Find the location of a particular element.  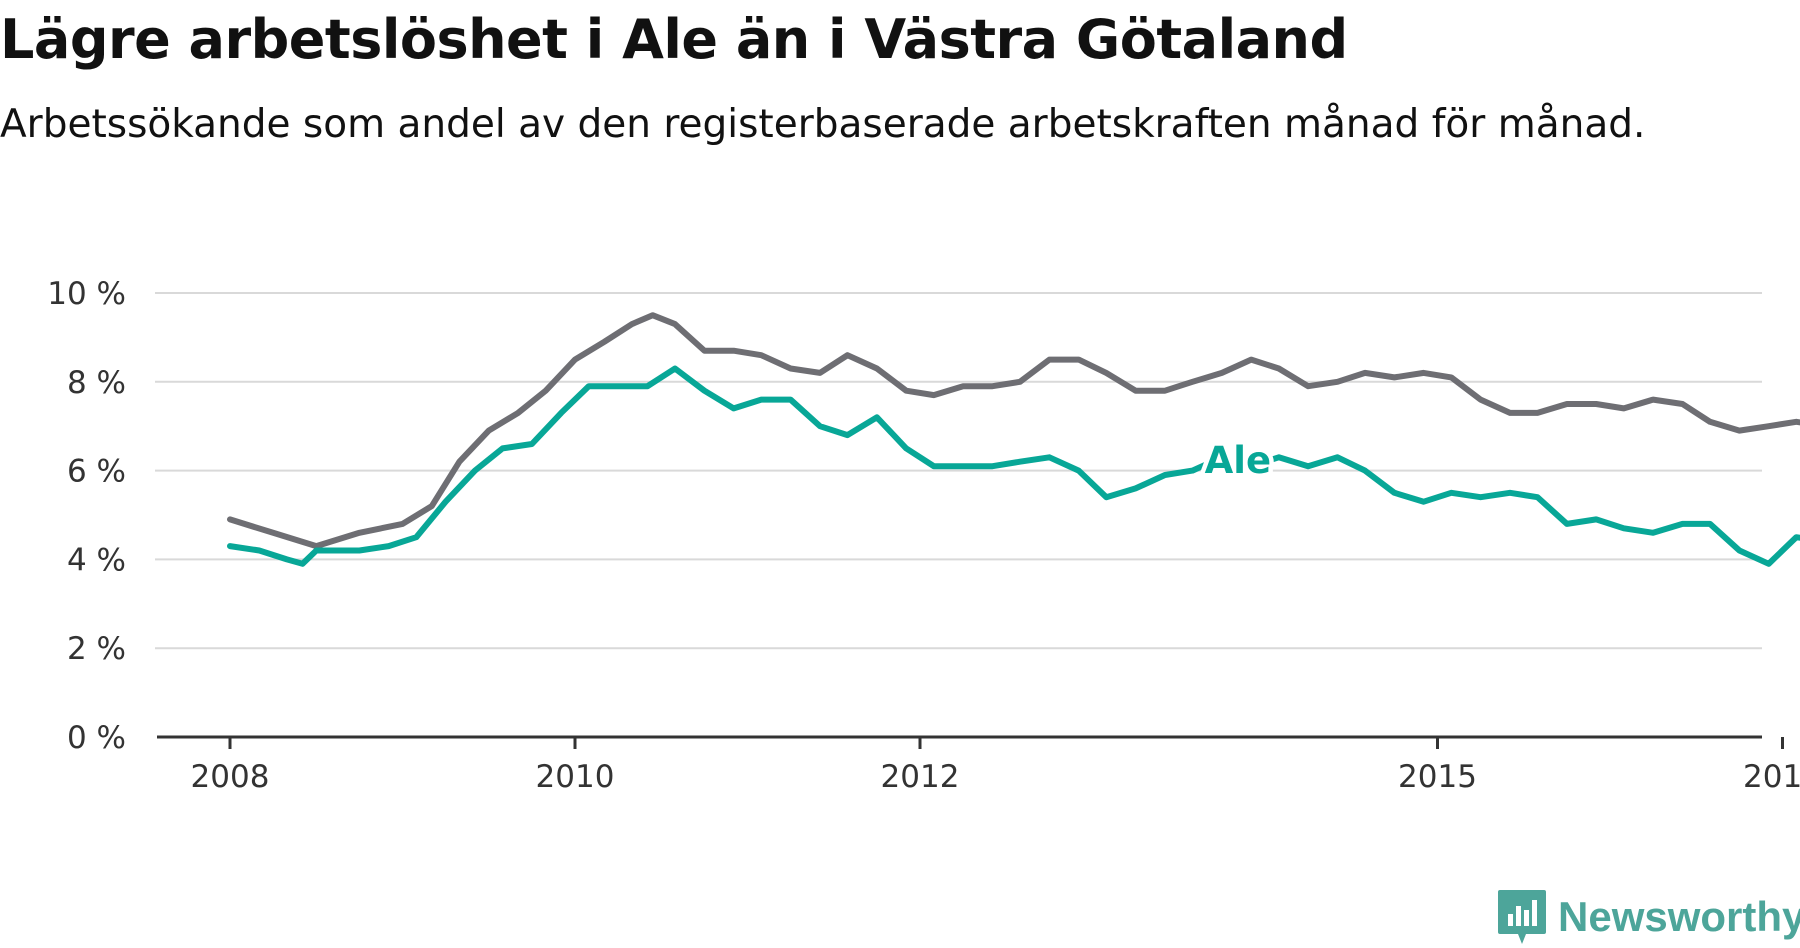

series-label-ale: Ale is located at coordinates (1238, 460).